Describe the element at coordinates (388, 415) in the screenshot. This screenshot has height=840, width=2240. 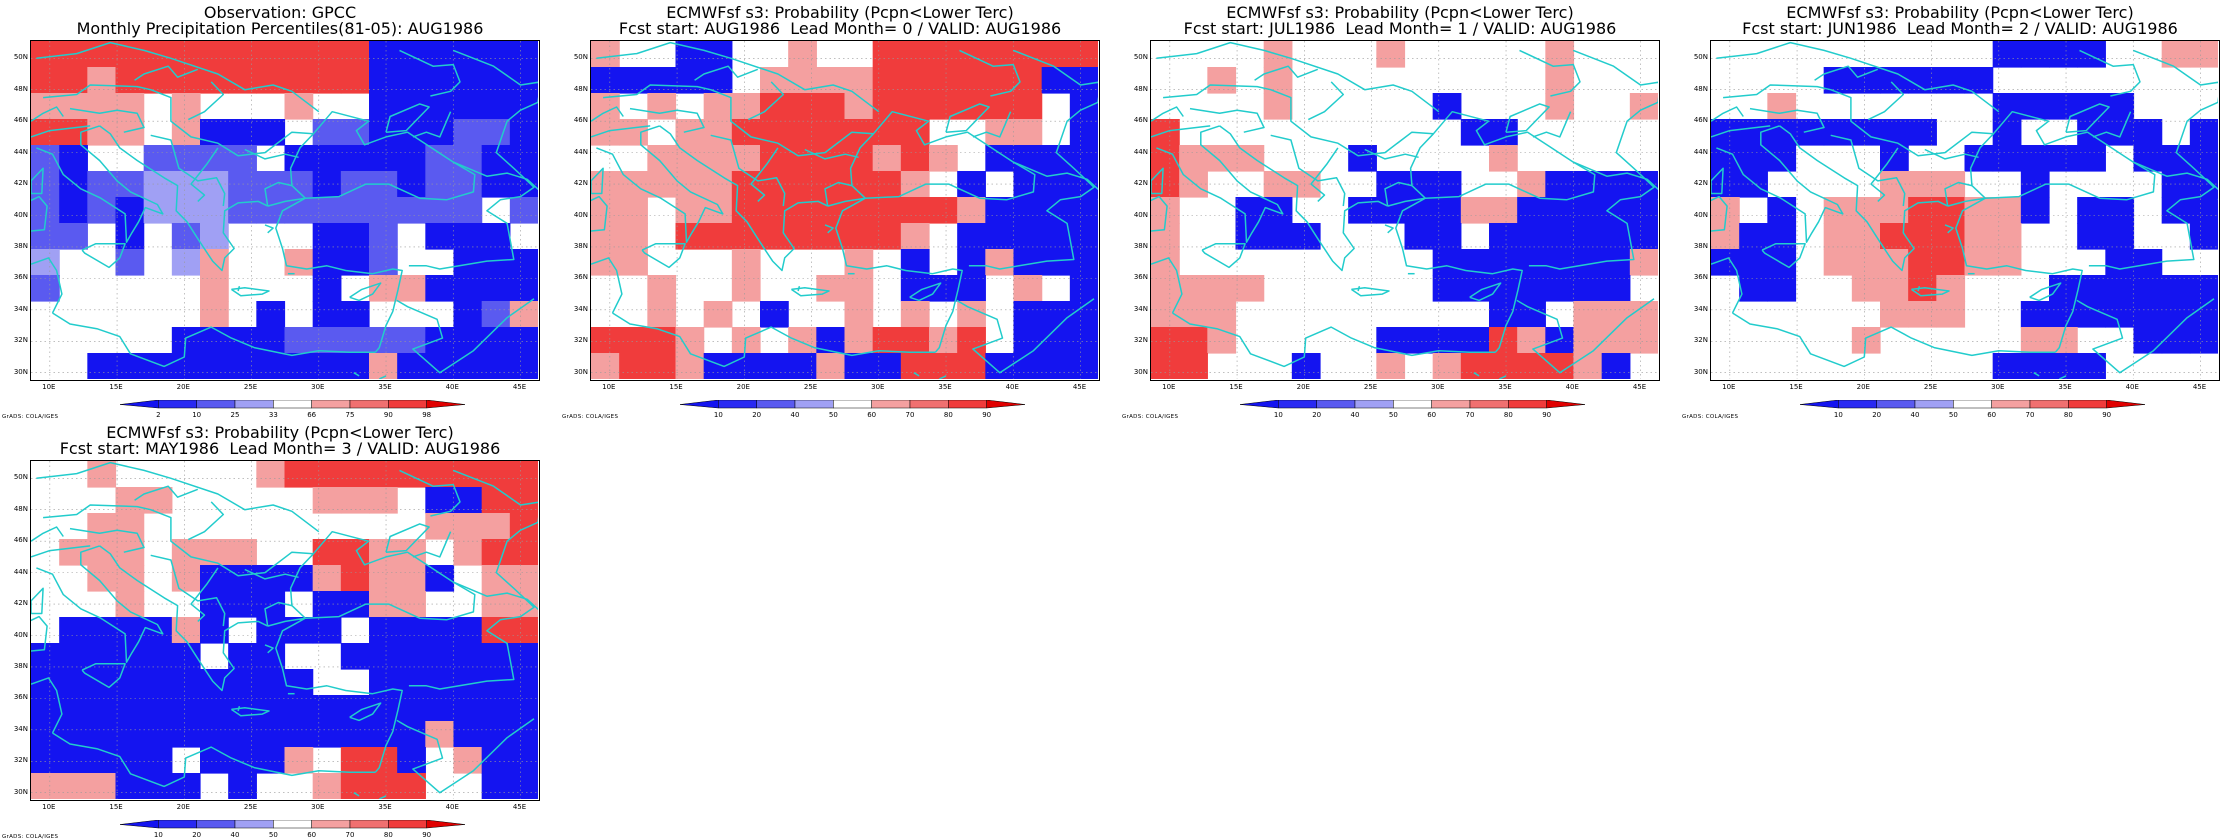
I see `colorbar-label: 90` at that location.